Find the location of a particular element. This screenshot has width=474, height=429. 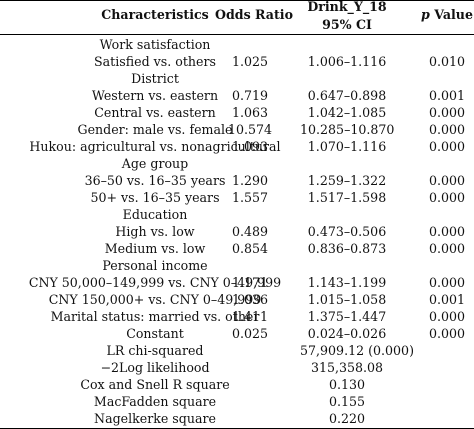

row-label: Constant is located at coordinates (155, 333).